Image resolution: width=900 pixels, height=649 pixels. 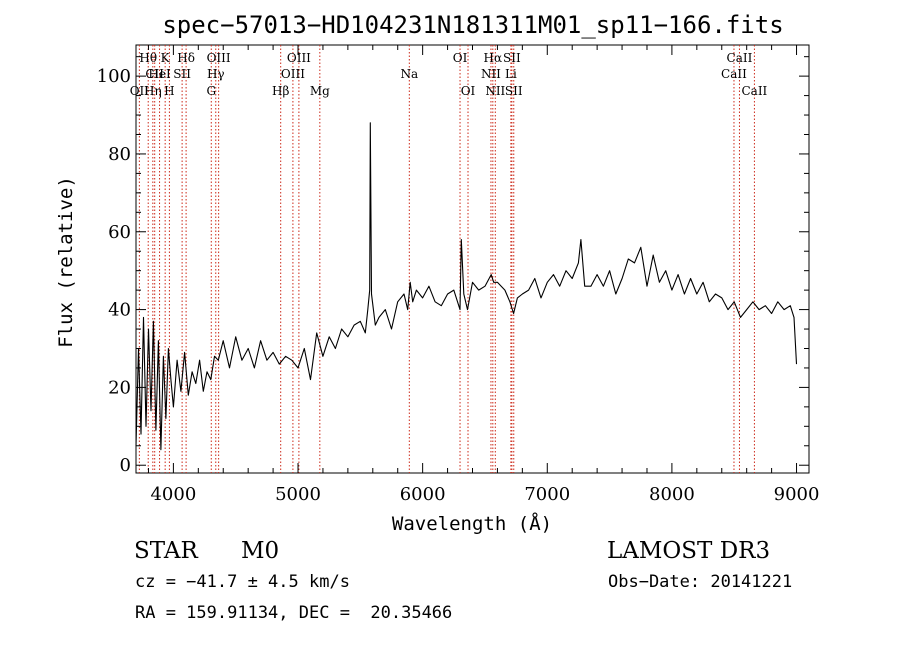 What do you see at coordinates (672, 494) in the screenshot?
I see `x-tick-label-8000: 8000` at bounding box center [672, 494].